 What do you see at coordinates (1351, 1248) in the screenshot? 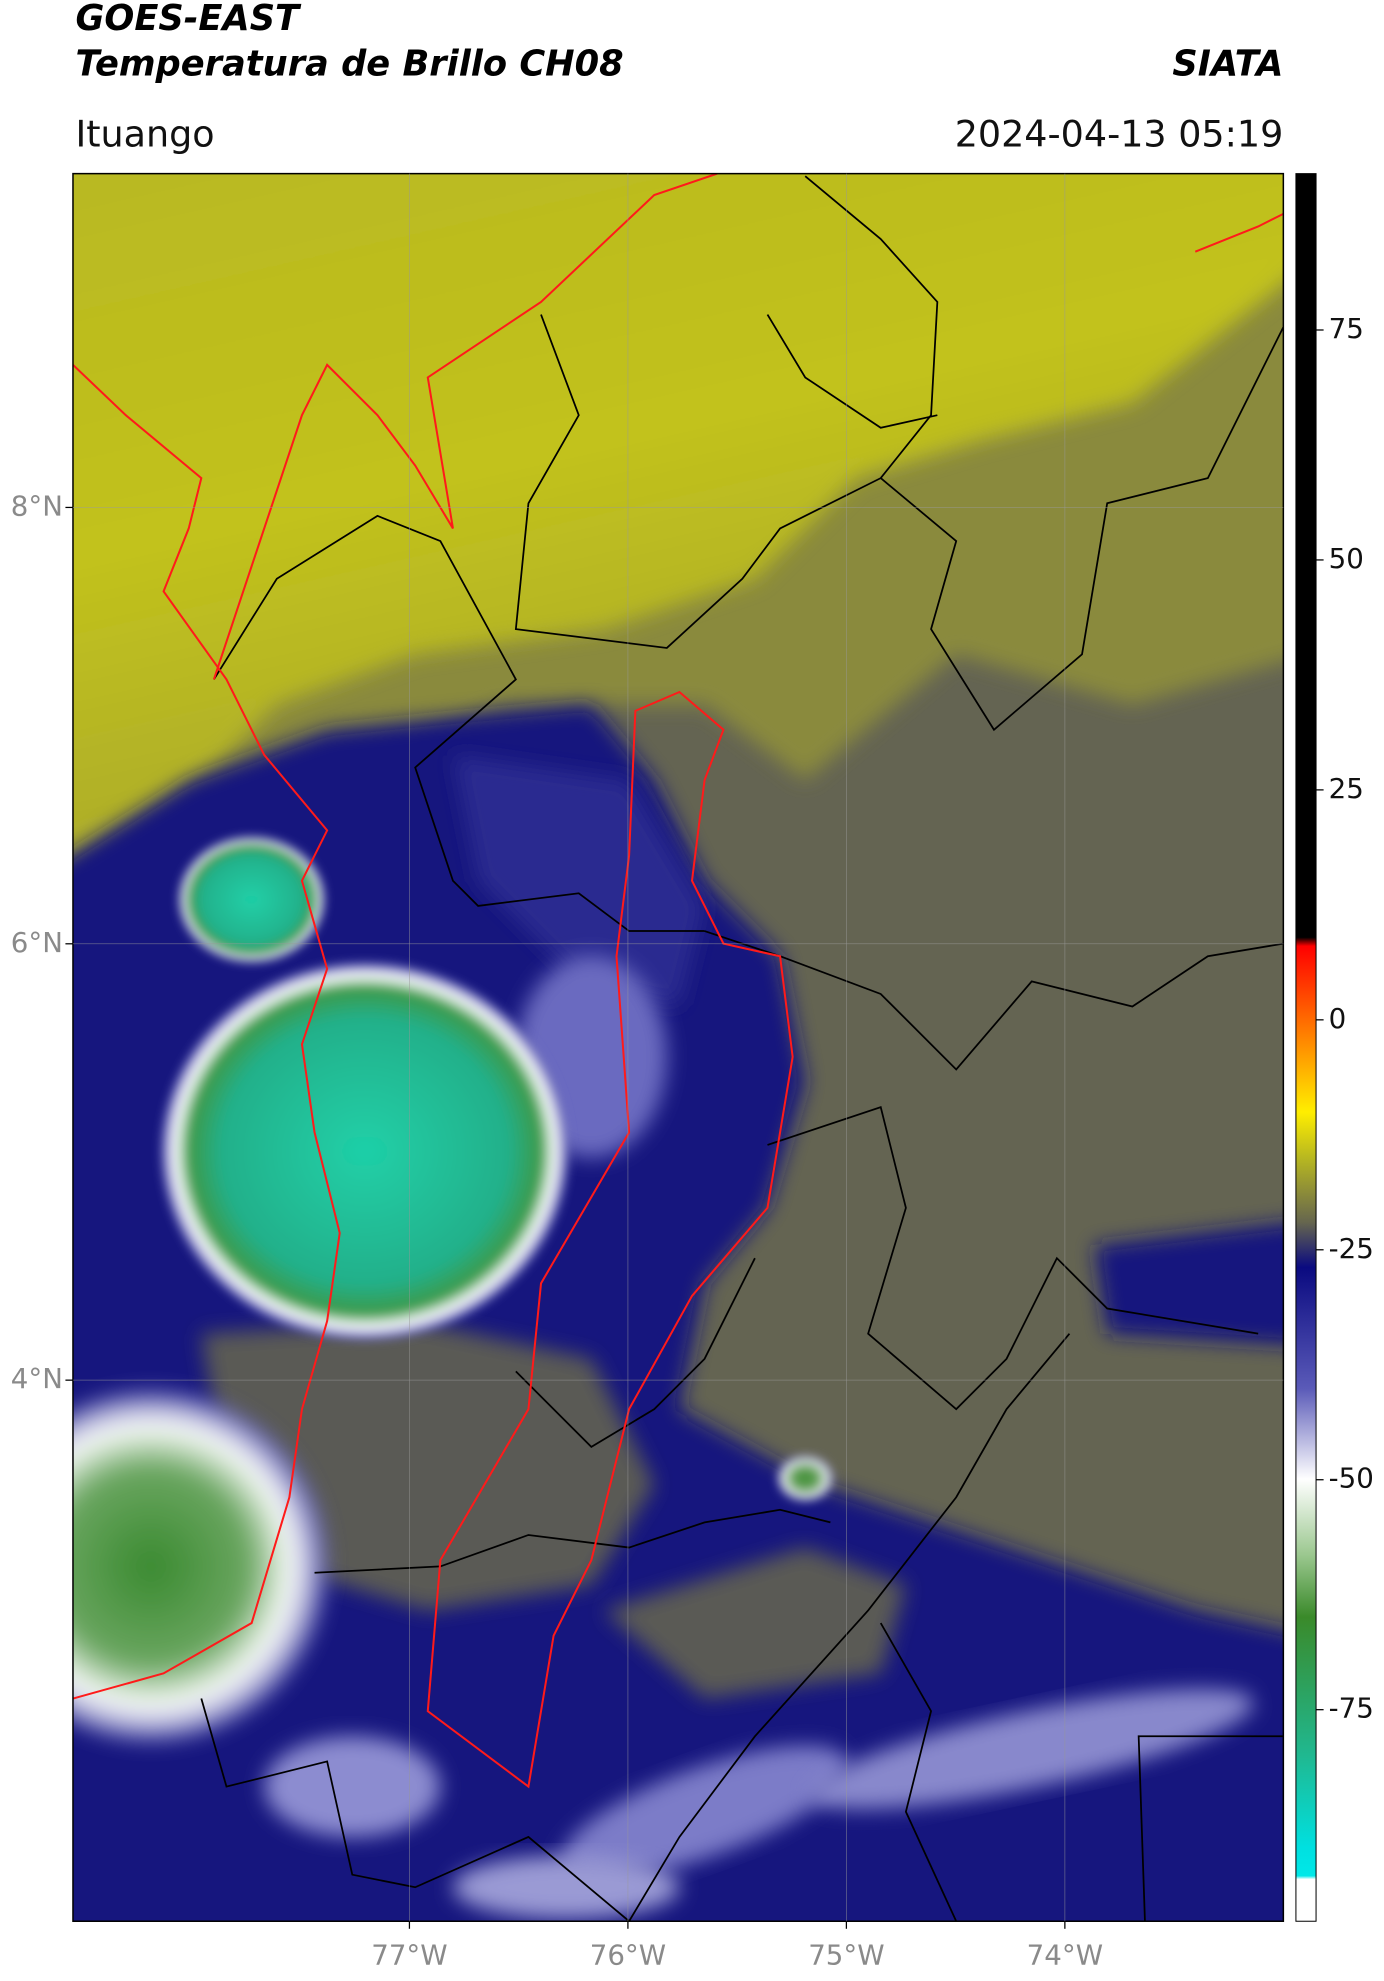
I see `colorbar-tick-label: -25` at bounding box center [1351, 1248].